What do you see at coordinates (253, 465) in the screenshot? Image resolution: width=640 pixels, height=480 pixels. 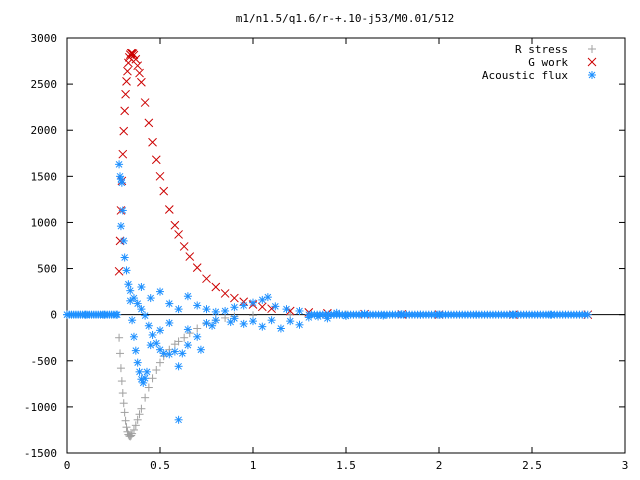 I see `x-tick-label: 1` at bounding box center [253, 465].